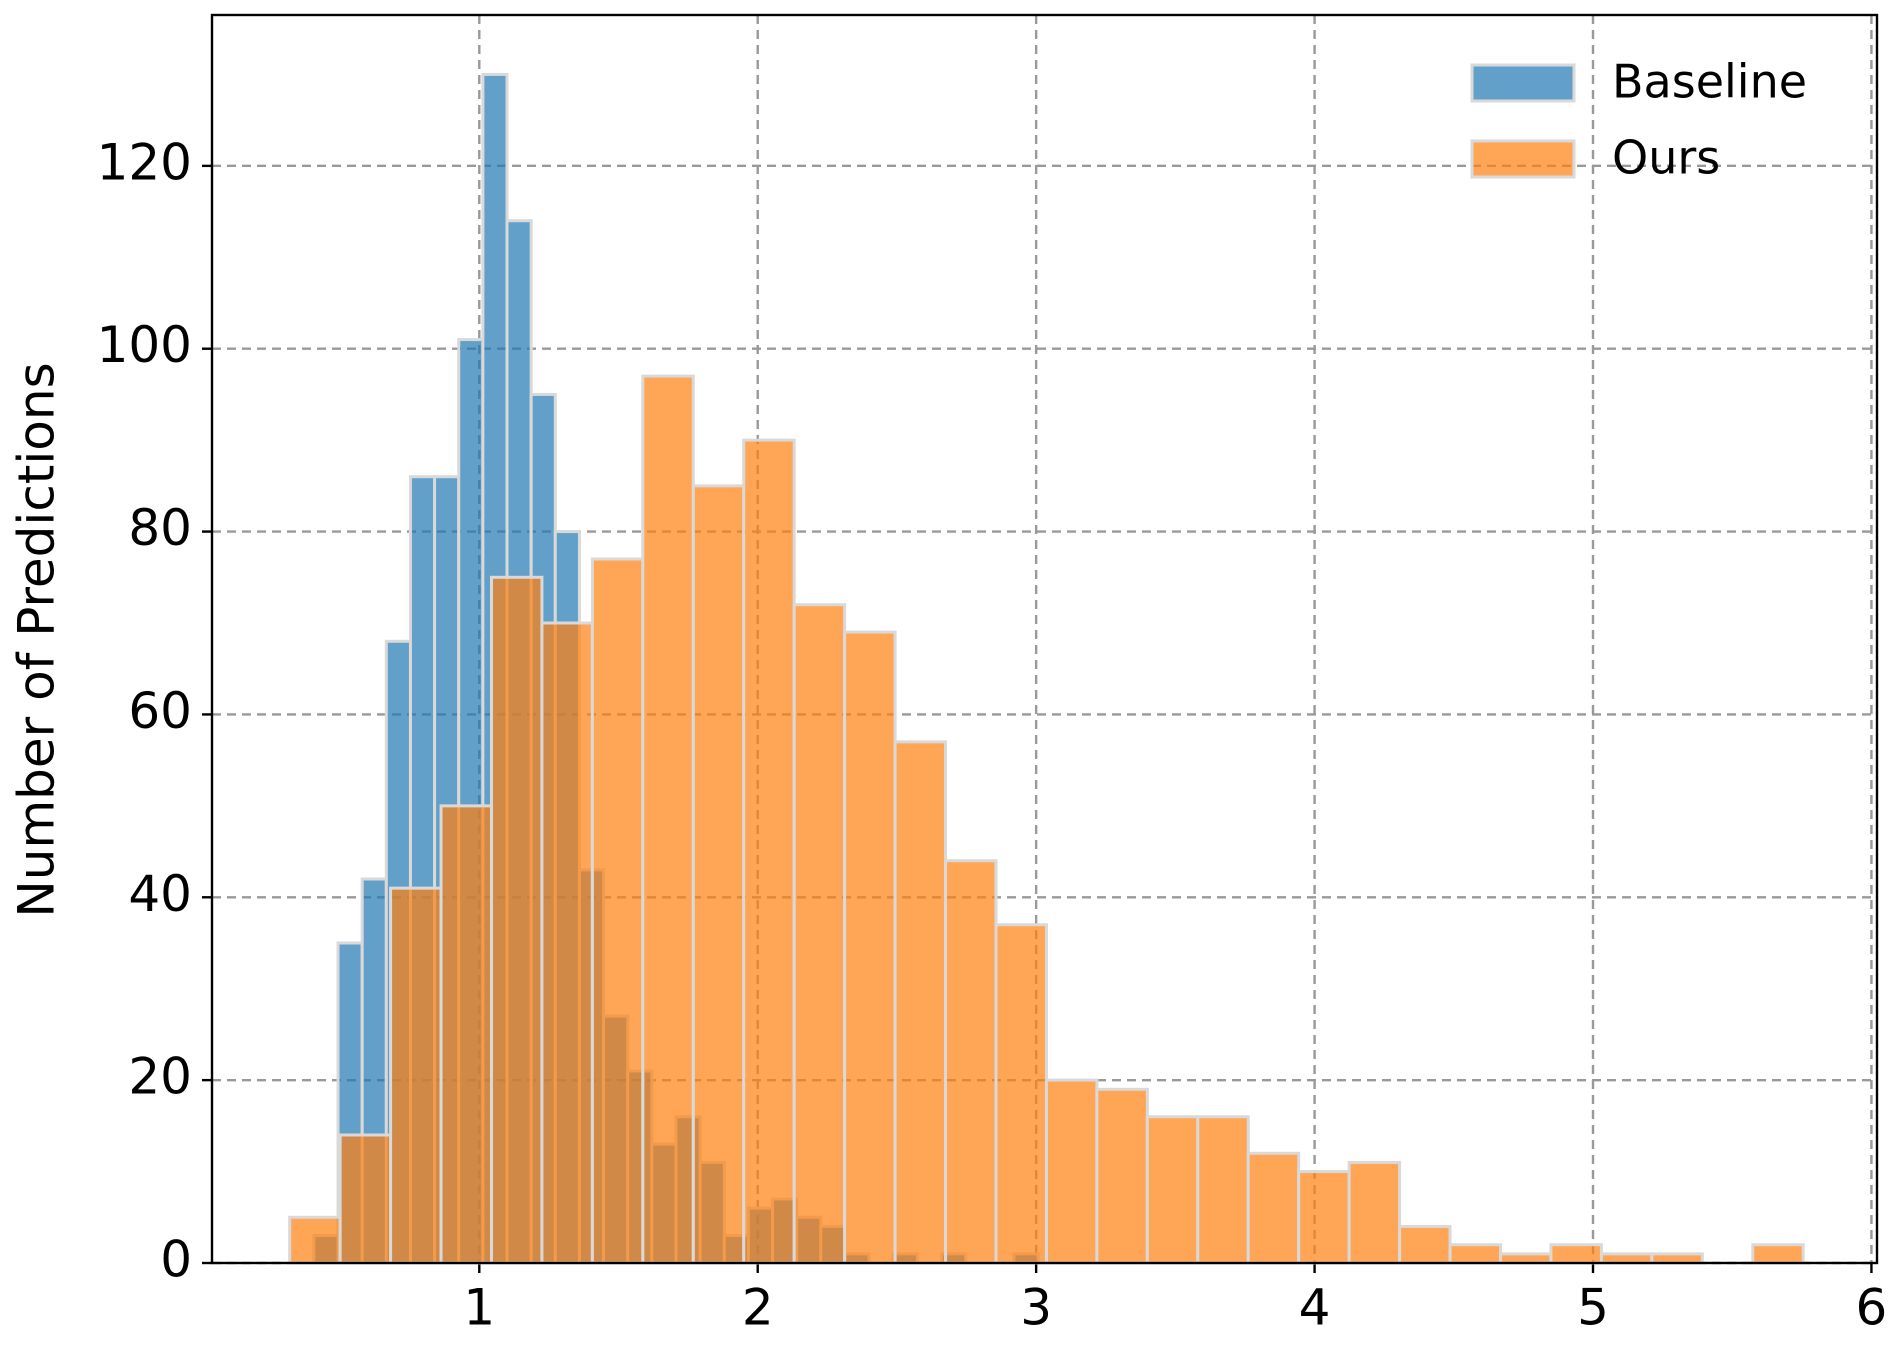 Image resolution: width=1901 pixels, height=1347 pixels. Describe the element at coordinates (1666, 158) in the screenshot. I see `legend-label: Ours` at that location.